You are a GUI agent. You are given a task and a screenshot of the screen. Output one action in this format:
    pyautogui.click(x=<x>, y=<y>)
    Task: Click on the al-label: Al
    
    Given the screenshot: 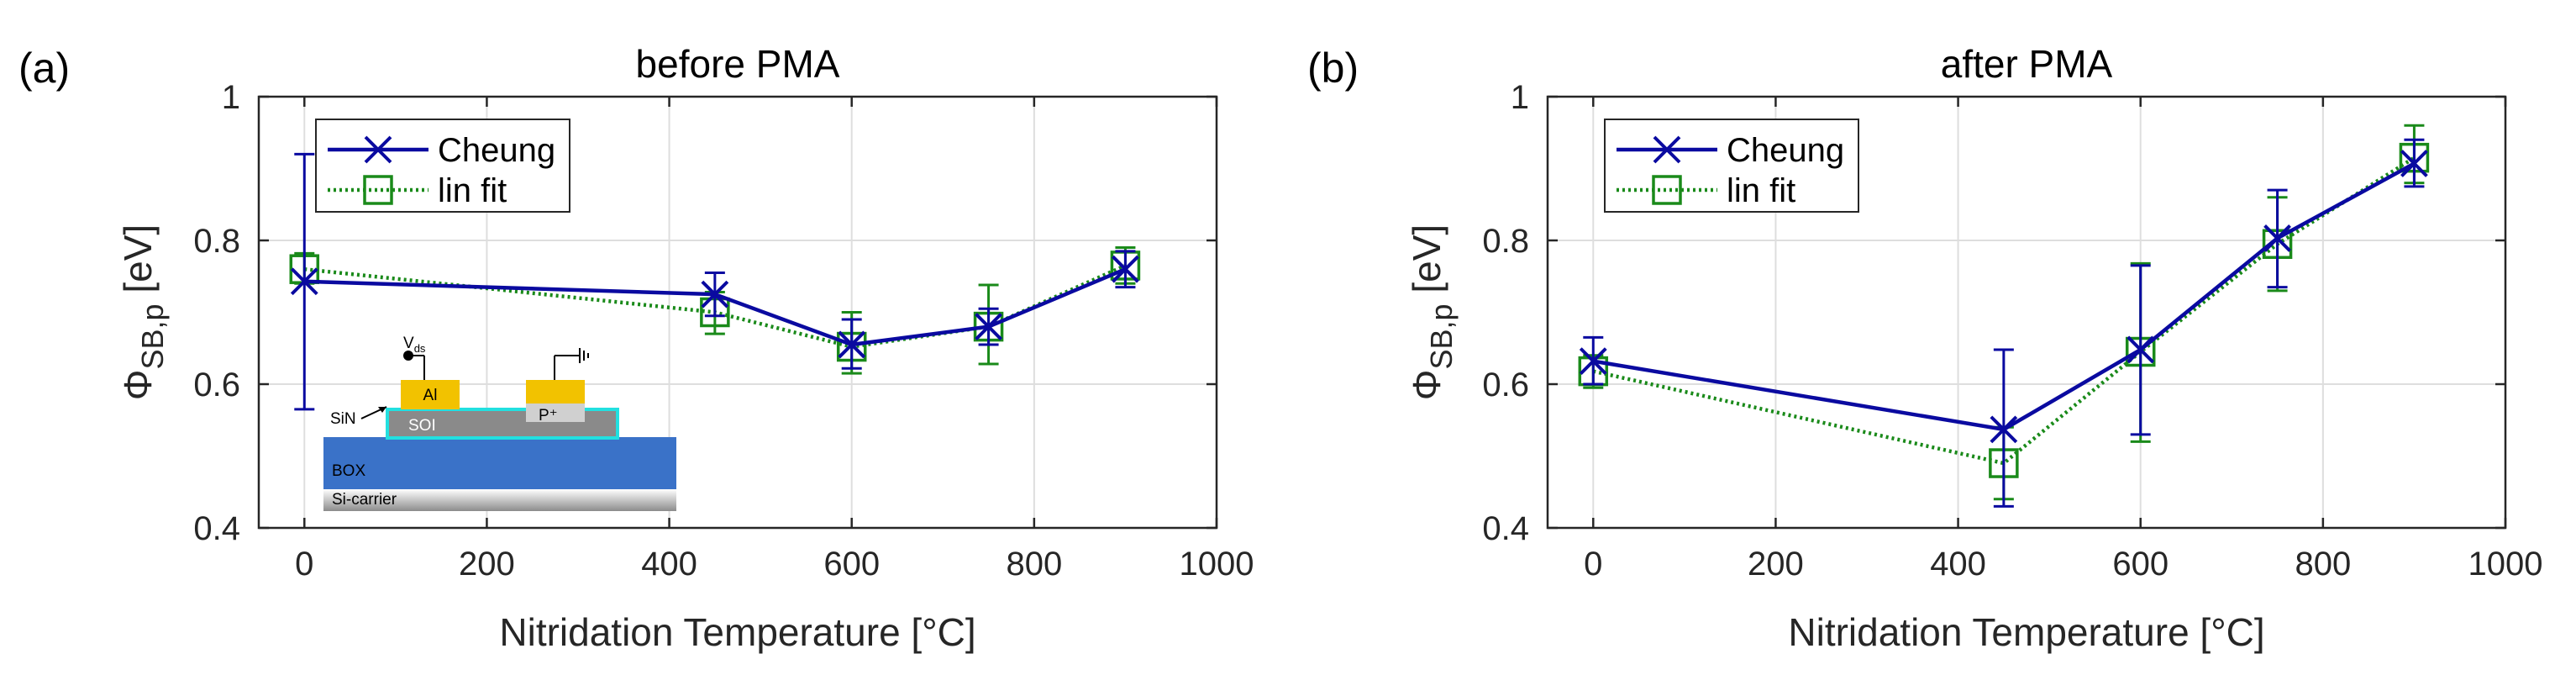 What is the action you would take?
    pyautogui.click(x=430, y=395)
    